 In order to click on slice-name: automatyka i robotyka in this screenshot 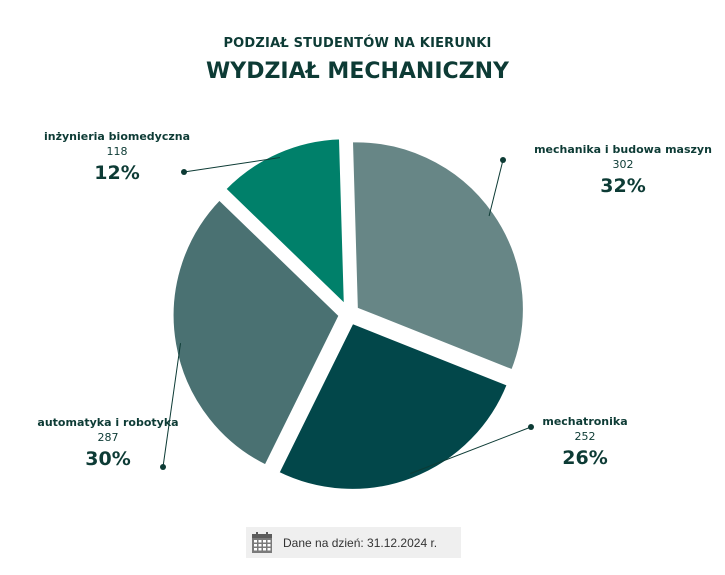, I will do `click(108, 422)`.